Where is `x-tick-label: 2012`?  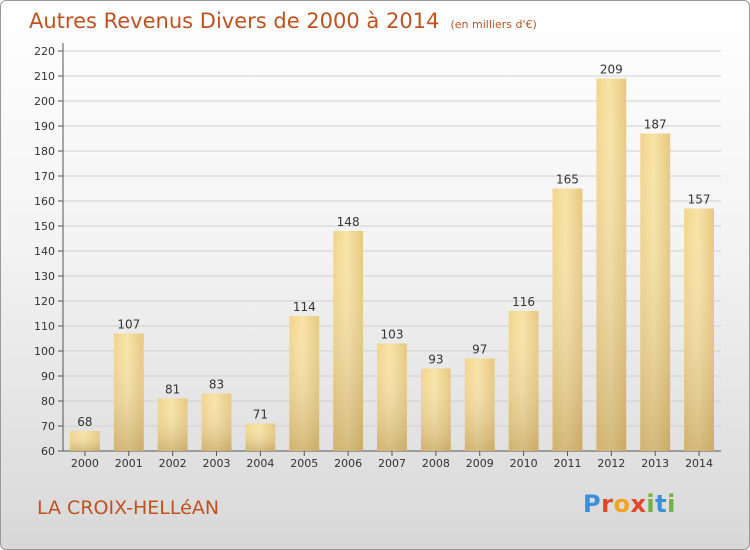 x-tick-label: 2012 is located at coordinates (611, 463).